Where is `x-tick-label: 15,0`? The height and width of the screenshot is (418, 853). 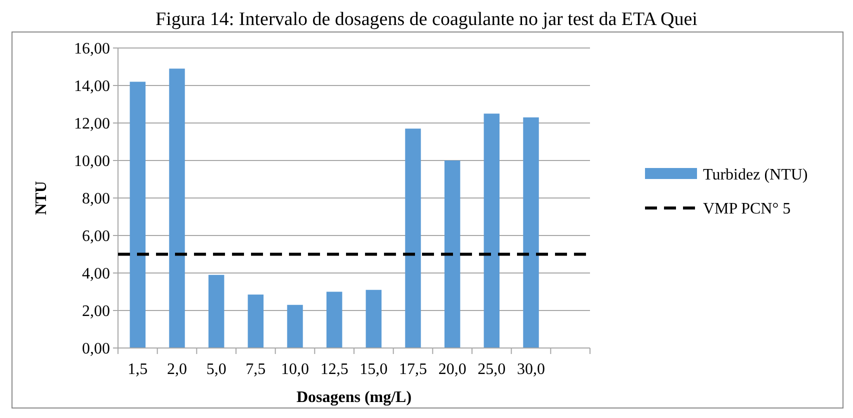
x-tick-label: 15,0 is located at coordinates (374, 369).